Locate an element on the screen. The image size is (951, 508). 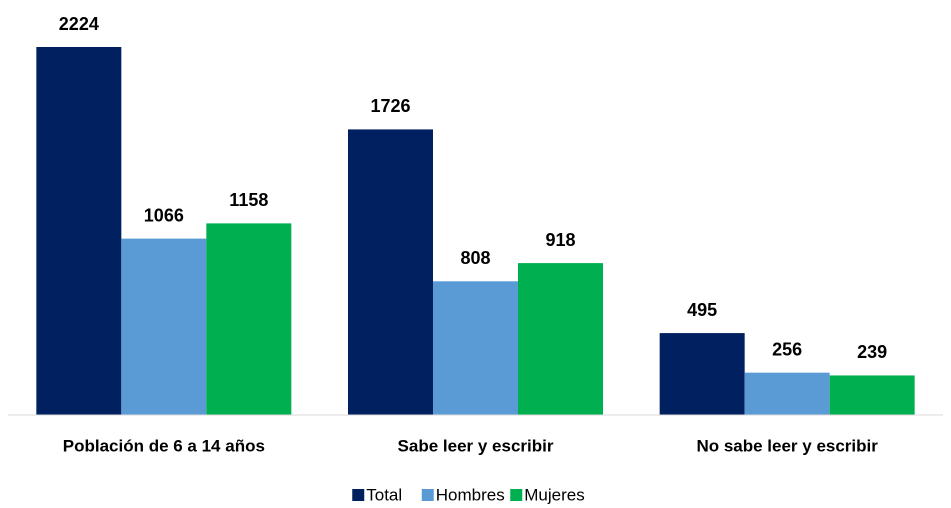
data-label: 1066 is located at coordinates (164, 215).